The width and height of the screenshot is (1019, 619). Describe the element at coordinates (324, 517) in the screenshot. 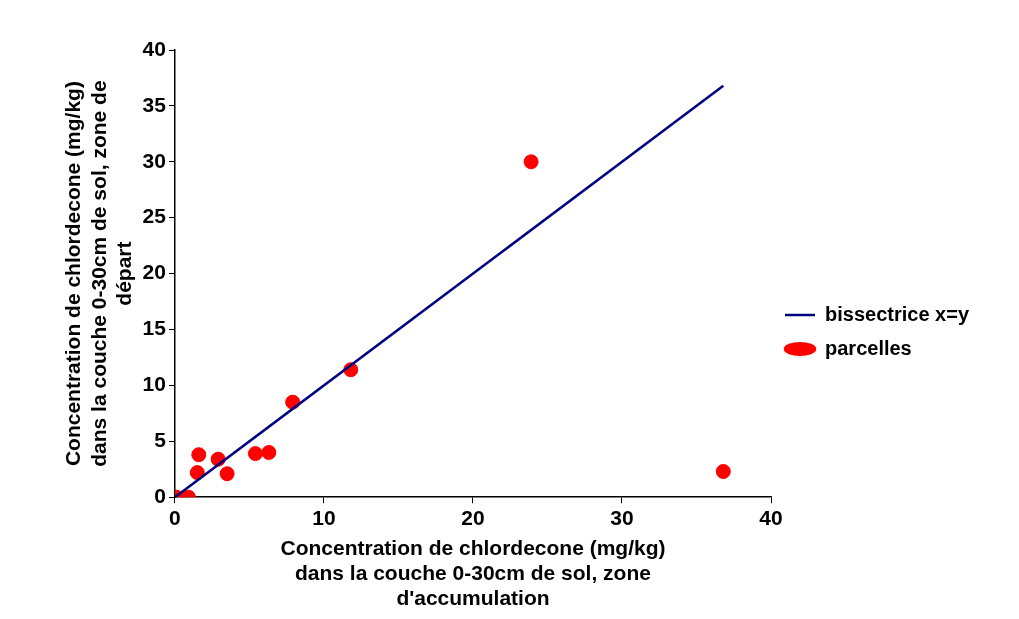

I see `x-tick-label: 10` at that location.